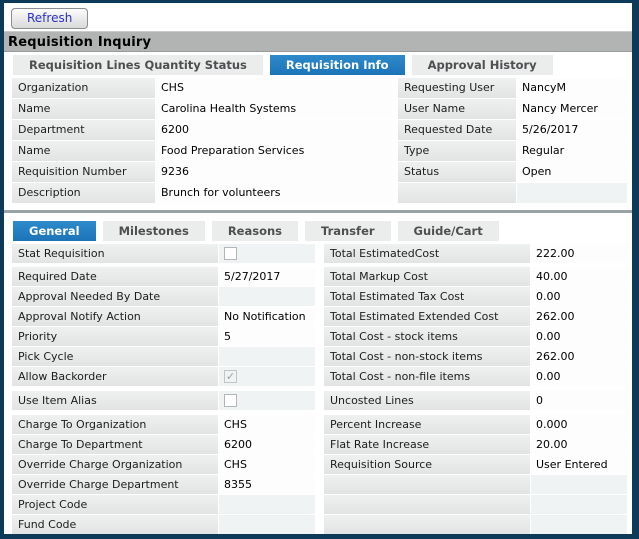 The height and width of the screenshot is (539, 639). I want to click on allow-backorder-checkbox: ✓, so click(230, 376).